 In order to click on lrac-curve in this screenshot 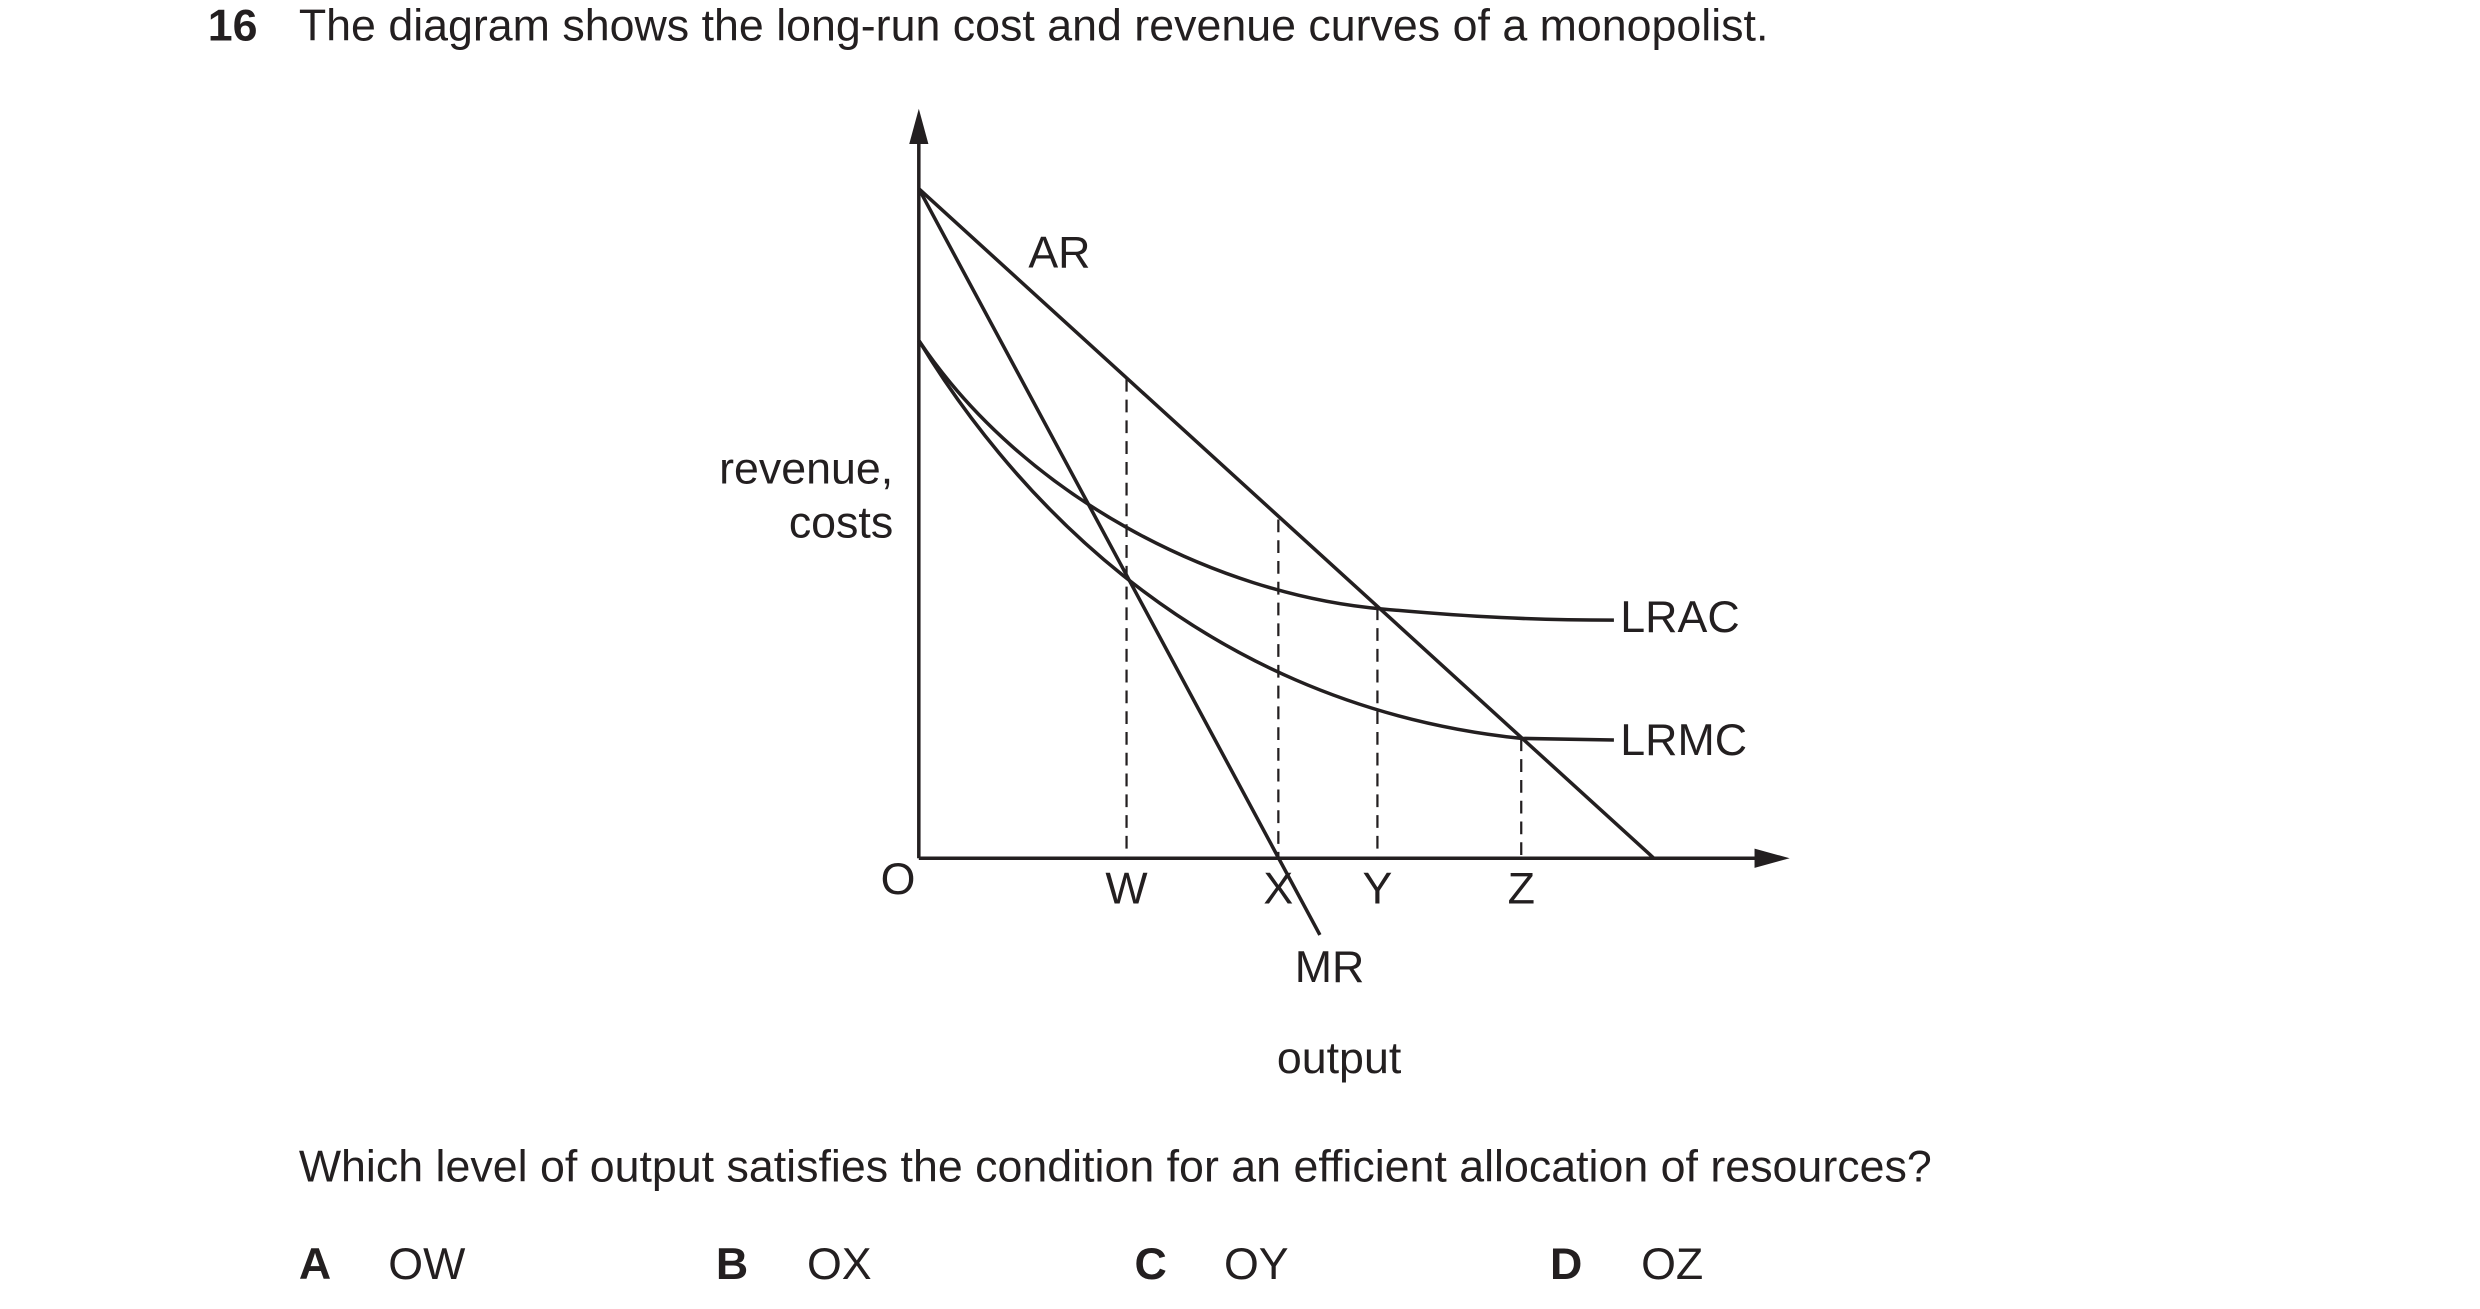, I will do `click(1265, 480)`.